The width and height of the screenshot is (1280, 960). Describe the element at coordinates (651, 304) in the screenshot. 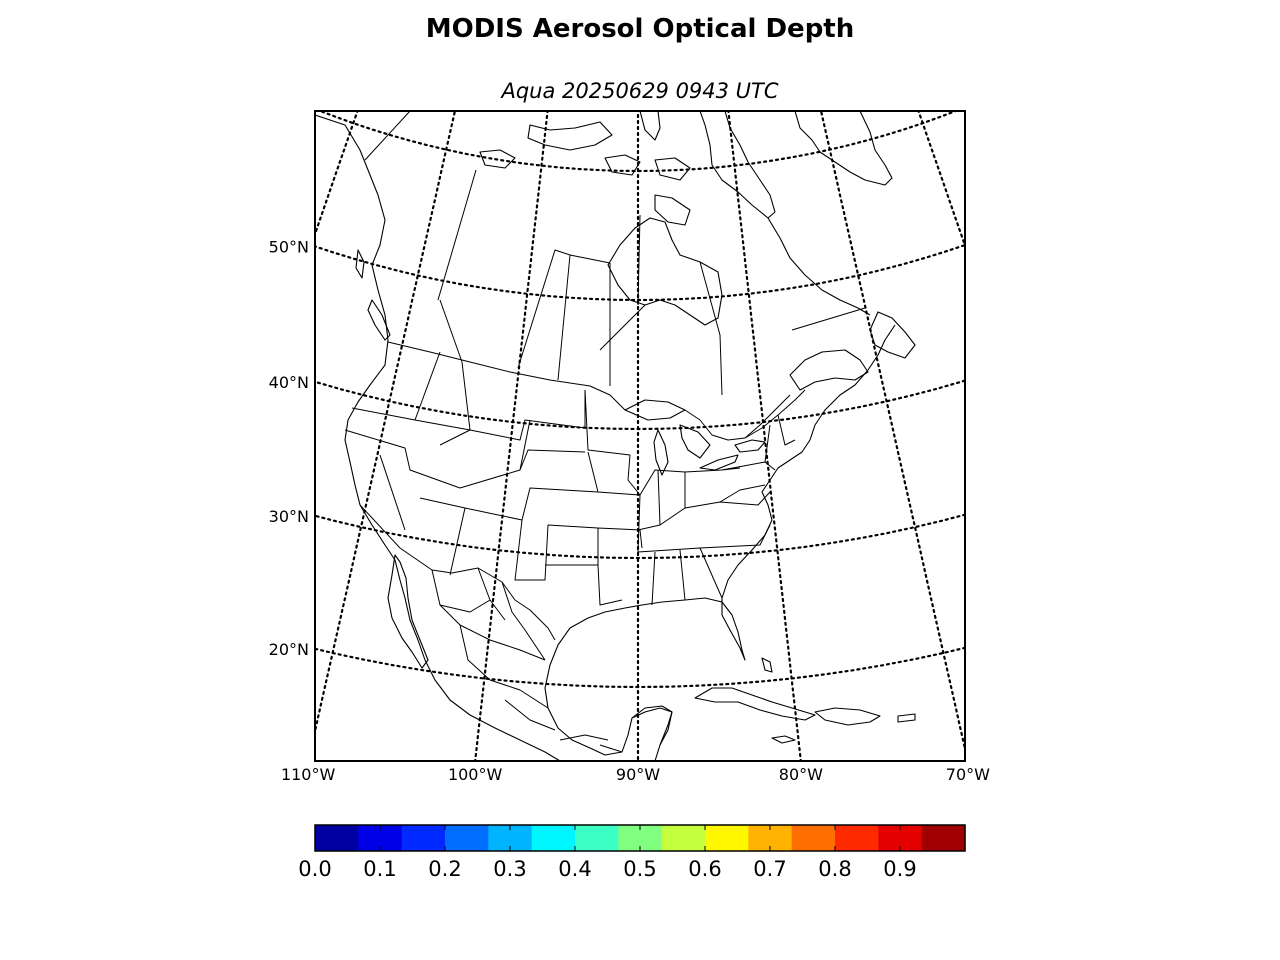

I see `canada-provinces` at that location.